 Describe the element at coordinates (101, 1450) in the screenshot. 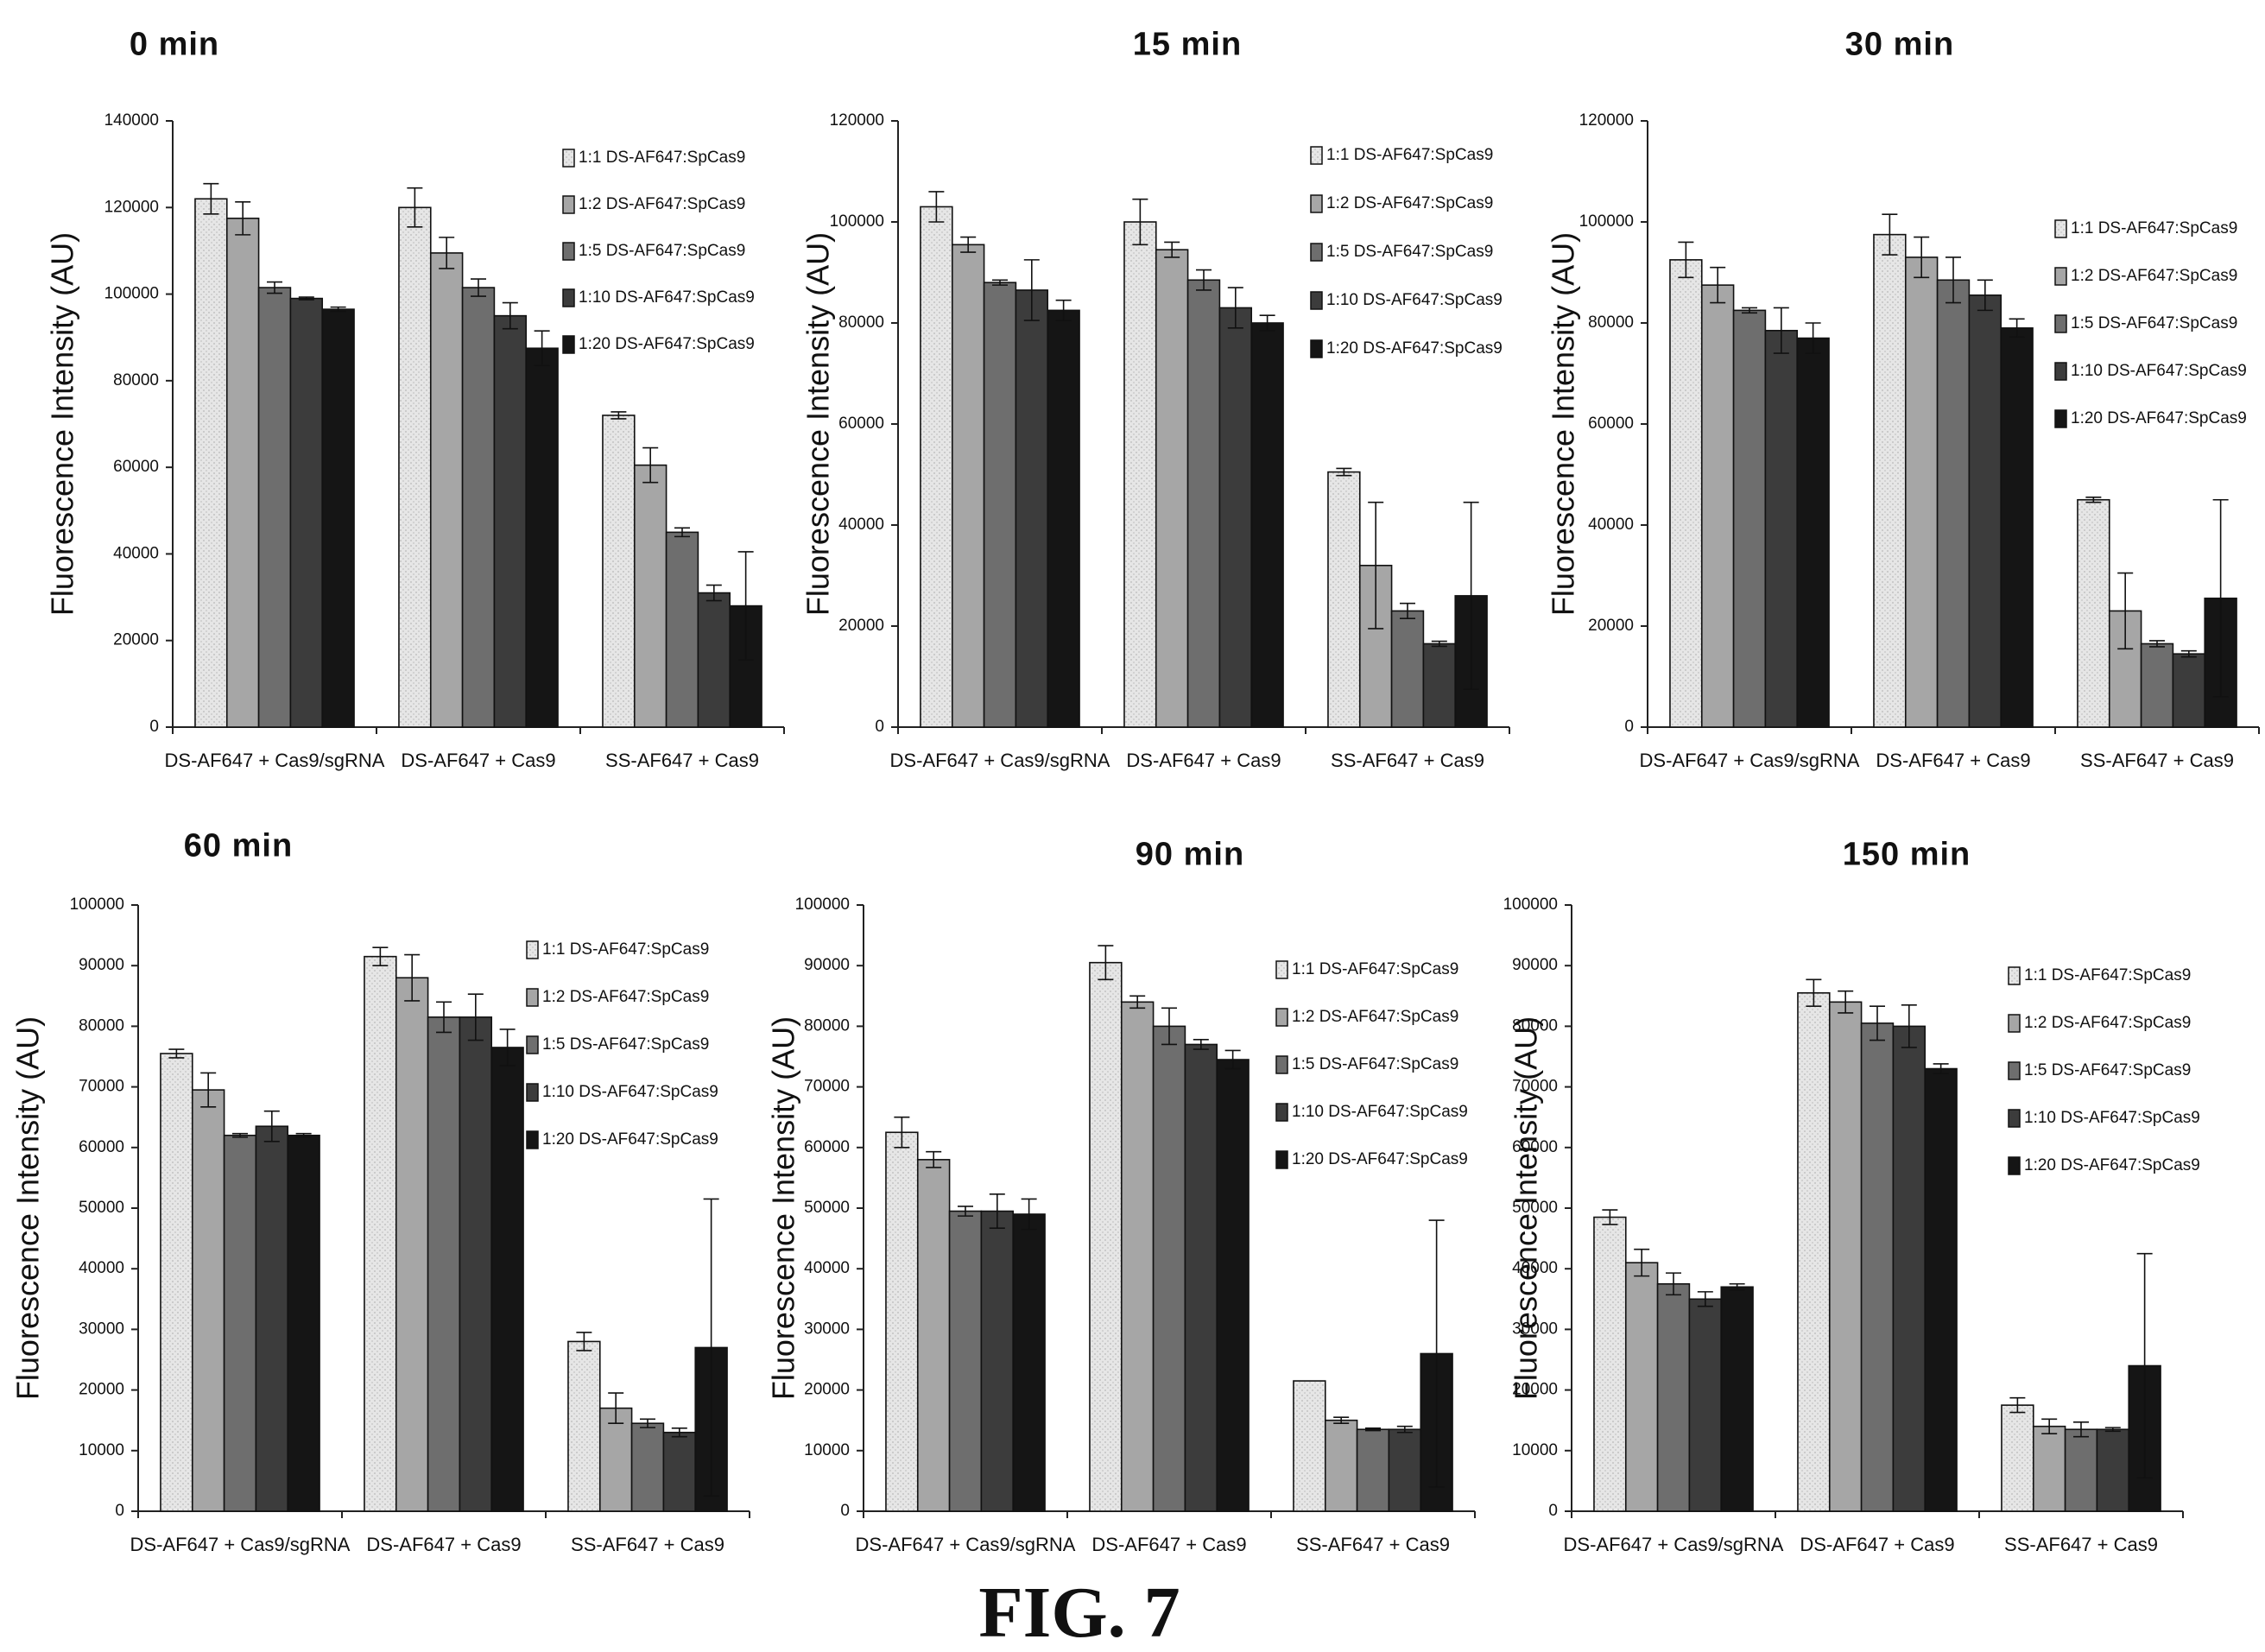

I see `y-tick-label: 10000` at that location.